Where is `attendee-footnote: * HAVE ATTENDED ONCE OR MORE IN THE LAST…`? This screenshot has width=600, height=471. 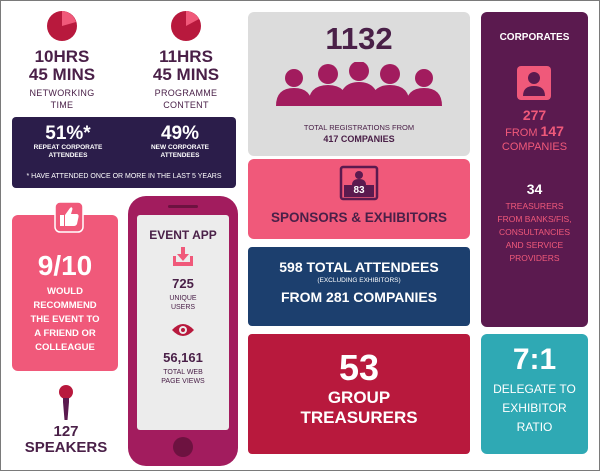
attendee-footnote: * HAVE ATTENDED ONCE OR MORE IN THE LAST… is located at coordinates (124, 176).